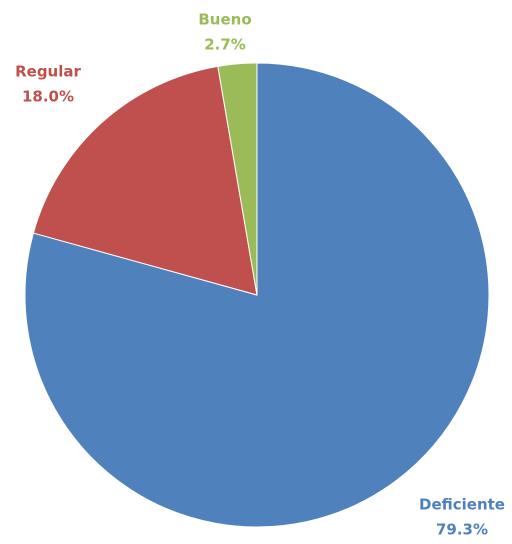 This screenshot has height=544, width=512. What do you see at coordinates (462, 505) in the screenshot?
I see `slice-category-label: Deficiente` at bounding box center [462, 505].